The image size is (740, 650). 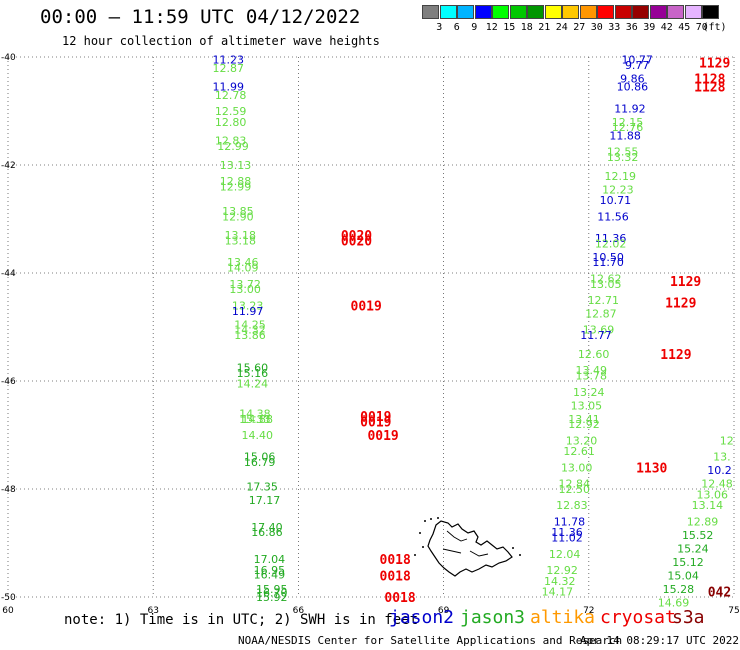 What do you see at coordinates (248, 305) in the screenshot?
I see `wave-height-value: 13.23` at bounding box center [248, 305].